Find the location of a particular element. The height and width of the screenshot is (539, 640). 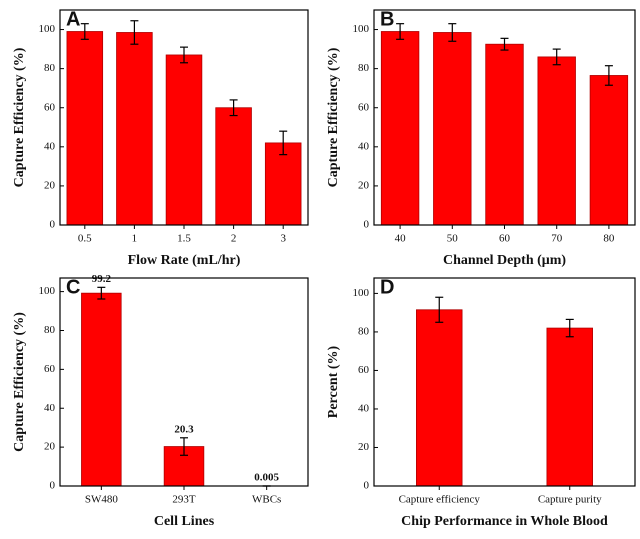

x-tick-label: SW480 is located at coordinates (102, 500).